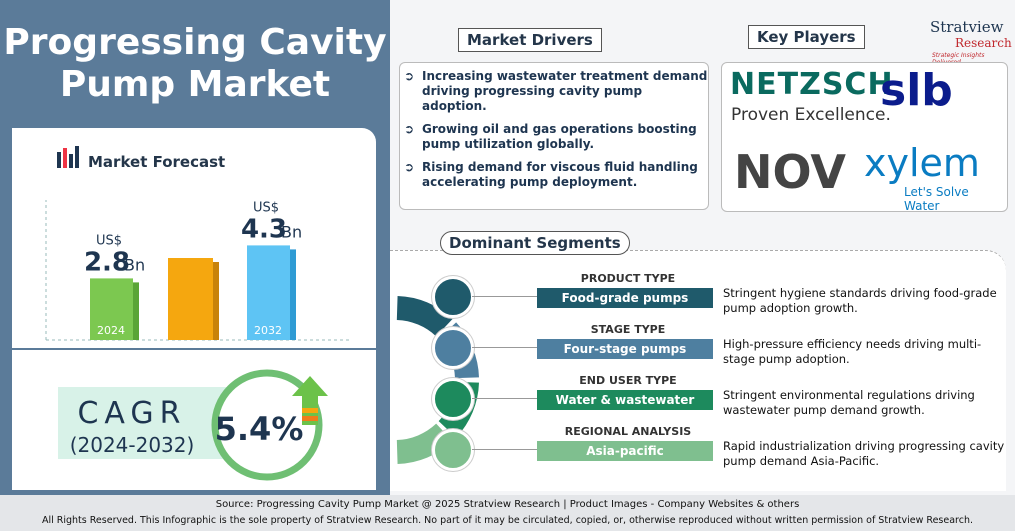 The height and width of the screenshot is (531, 1015). I want to click on forecast-title: Market Forecast, so click(157, 162).